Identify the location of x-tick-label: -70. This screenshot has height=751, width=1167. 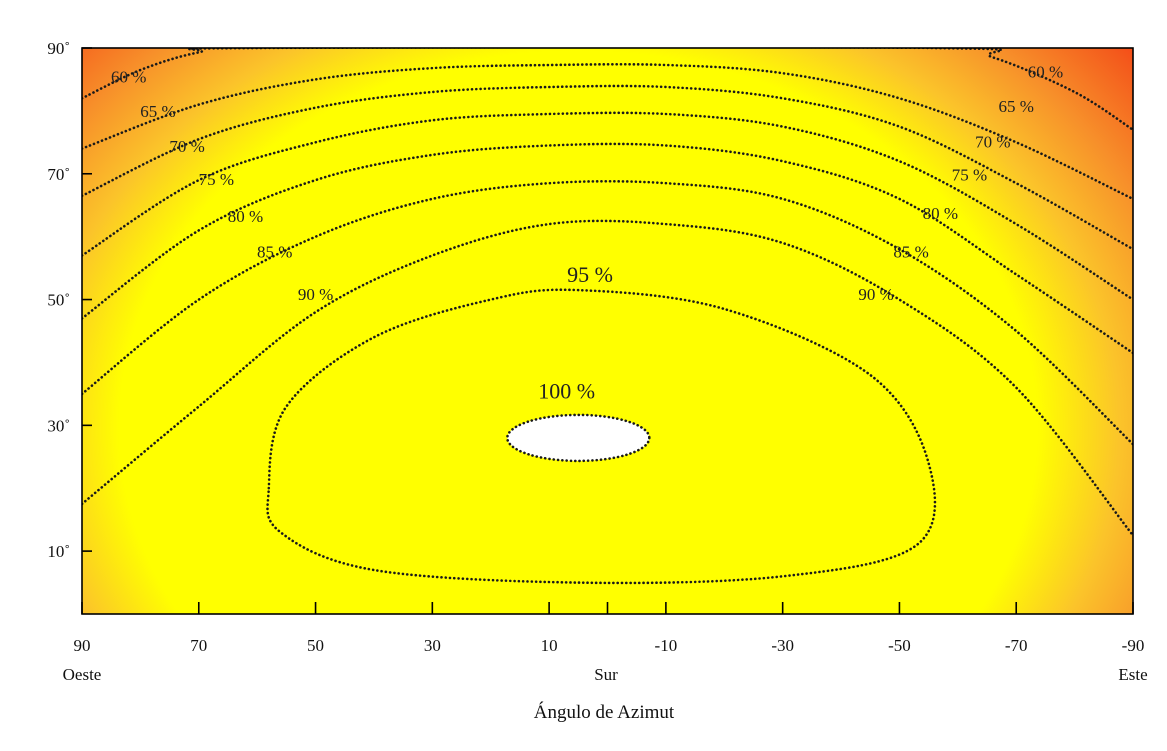
(1016, 645).